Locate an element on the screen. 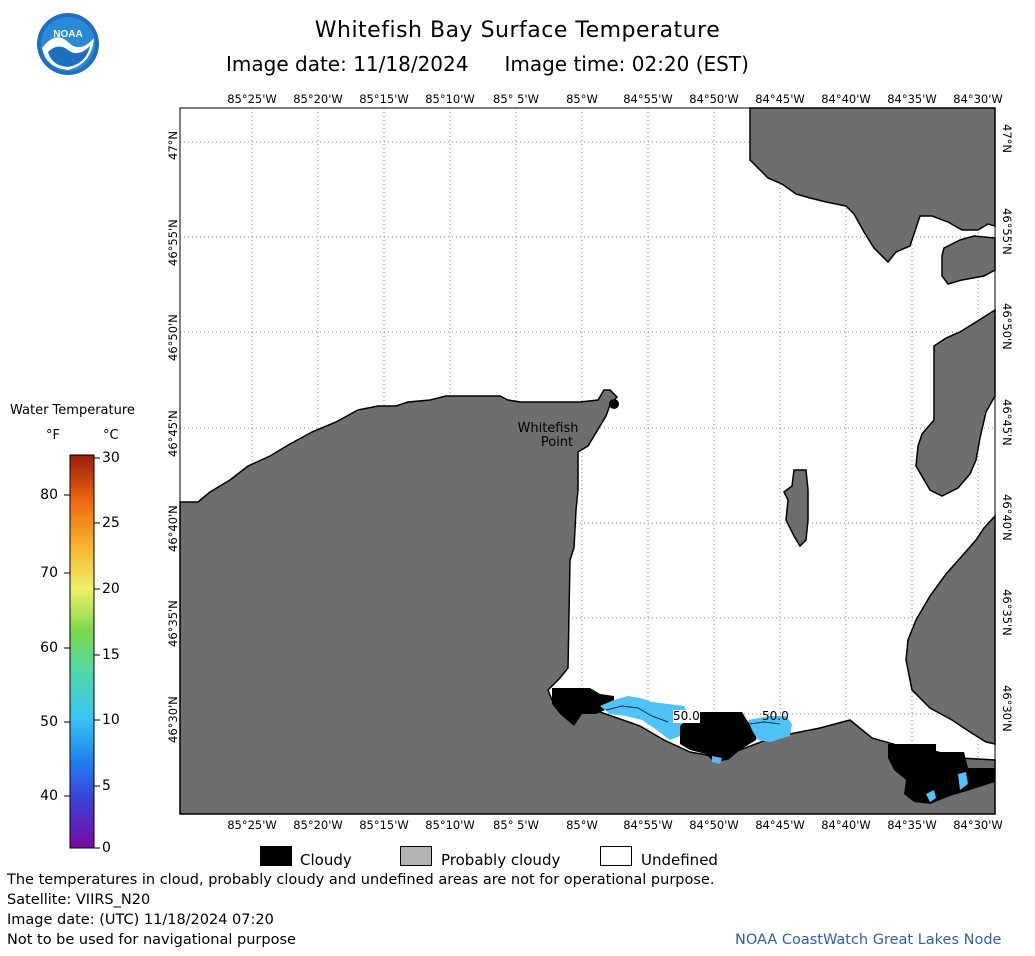 Image resolution: width=1035 pixels, height=956 pixels. lon-label-top: 84°45'W is located at coordinates (780, 99).